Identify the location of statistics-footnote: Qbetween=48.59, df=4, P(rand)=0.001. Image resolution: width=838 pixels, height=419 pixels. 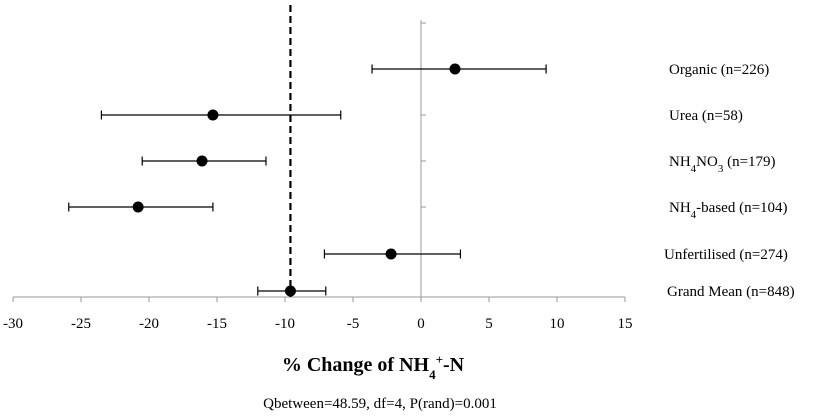
(380, 404).